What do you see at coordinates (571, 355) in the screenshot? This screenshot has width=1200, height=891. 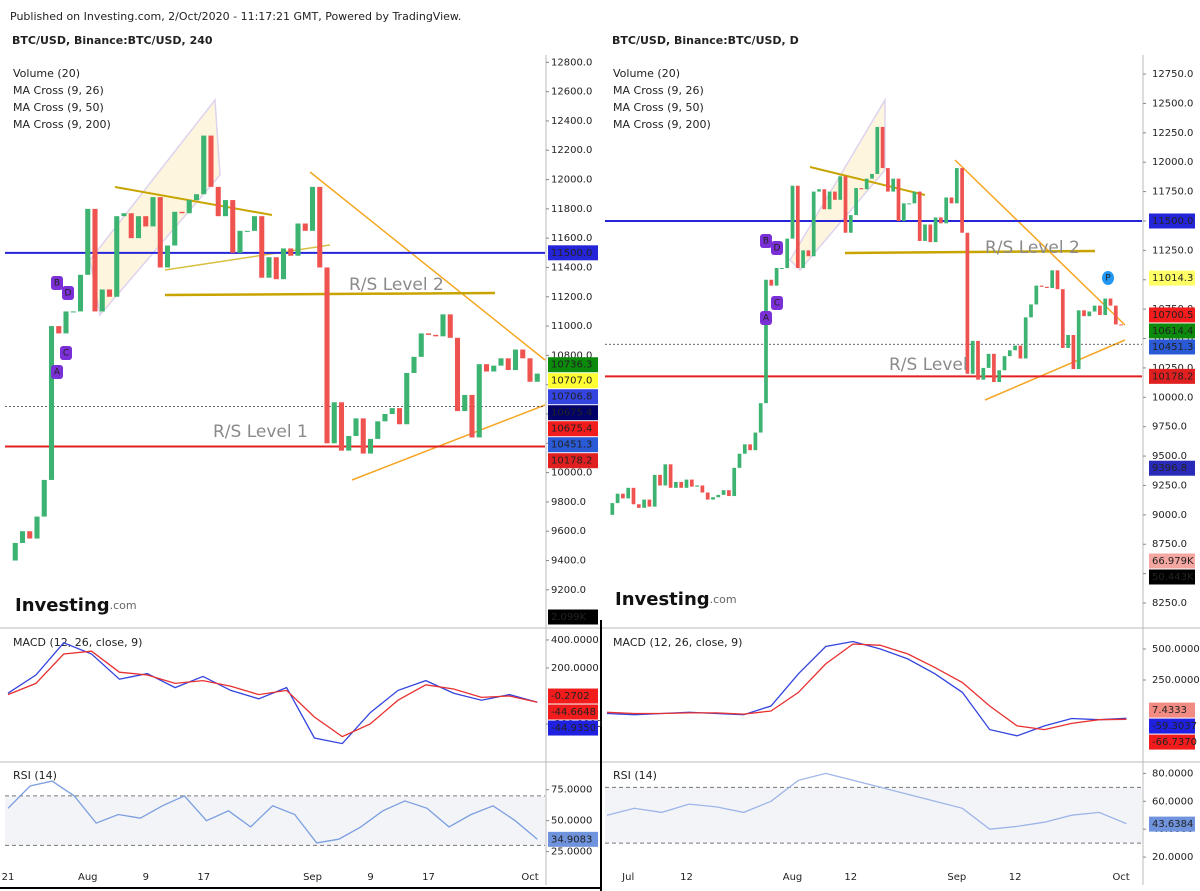 I see `y-tick-label: 10800.0` at bounding box center [571, 355].